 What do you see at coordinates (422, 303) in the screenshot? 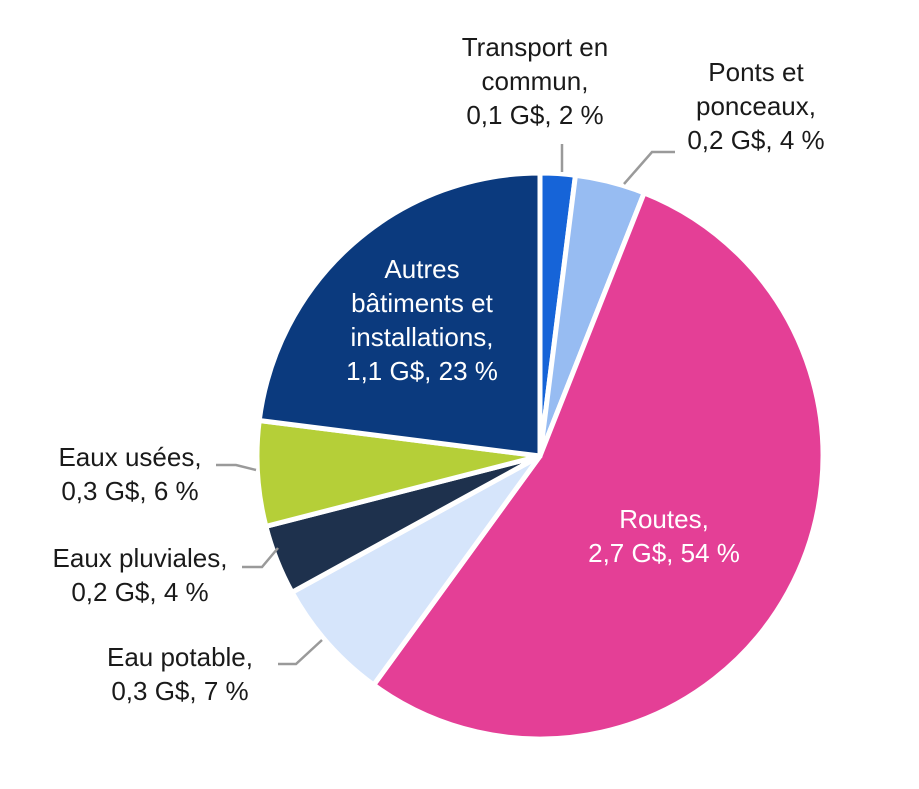
I see `slice-label-line: bâtiments et` at bounding box center [422, 303].